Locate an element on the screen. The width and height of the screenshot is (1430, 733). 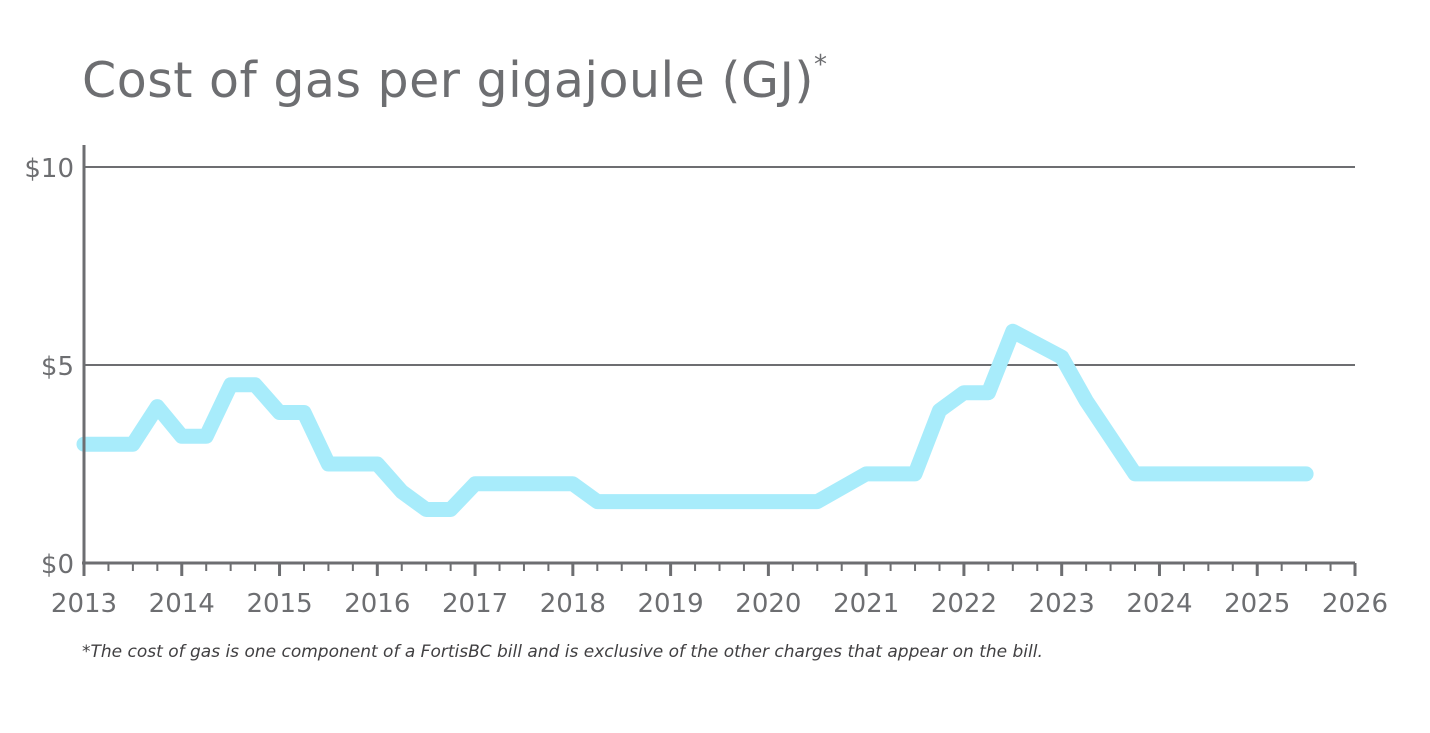
x-tick-label: 2021 is located at coordinates (866, 604).